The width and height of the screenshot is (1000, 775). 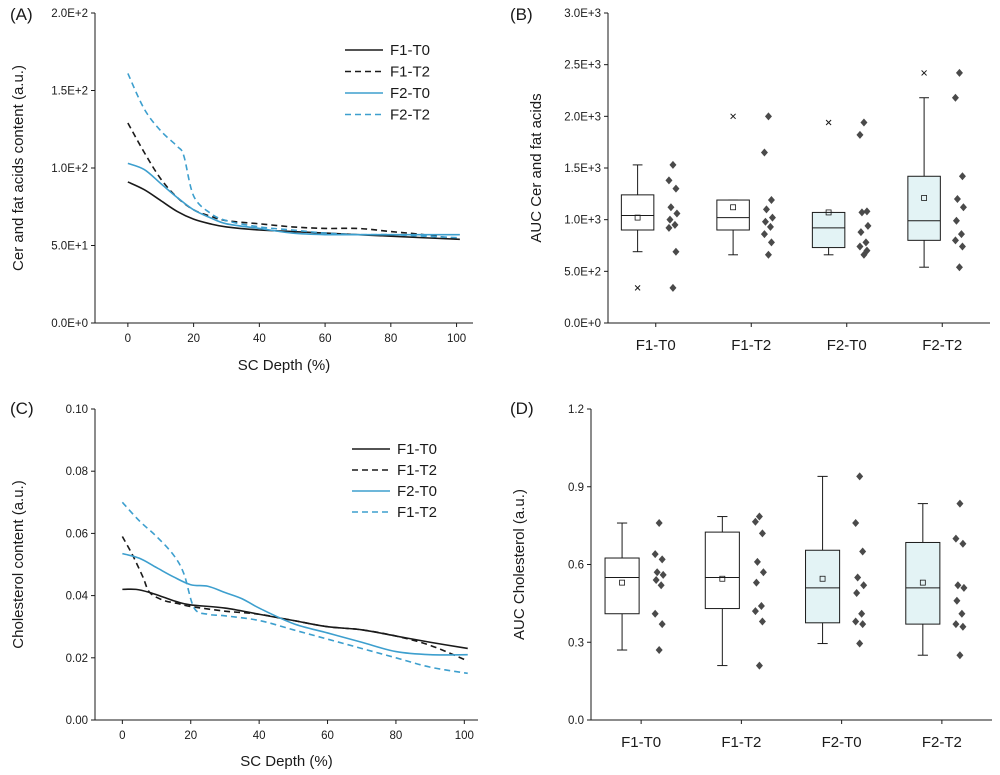 What do you see at coordinates (295, 604) in the screenshot?
I see `series-line-f2-t0` at bounding box center [295, 604].